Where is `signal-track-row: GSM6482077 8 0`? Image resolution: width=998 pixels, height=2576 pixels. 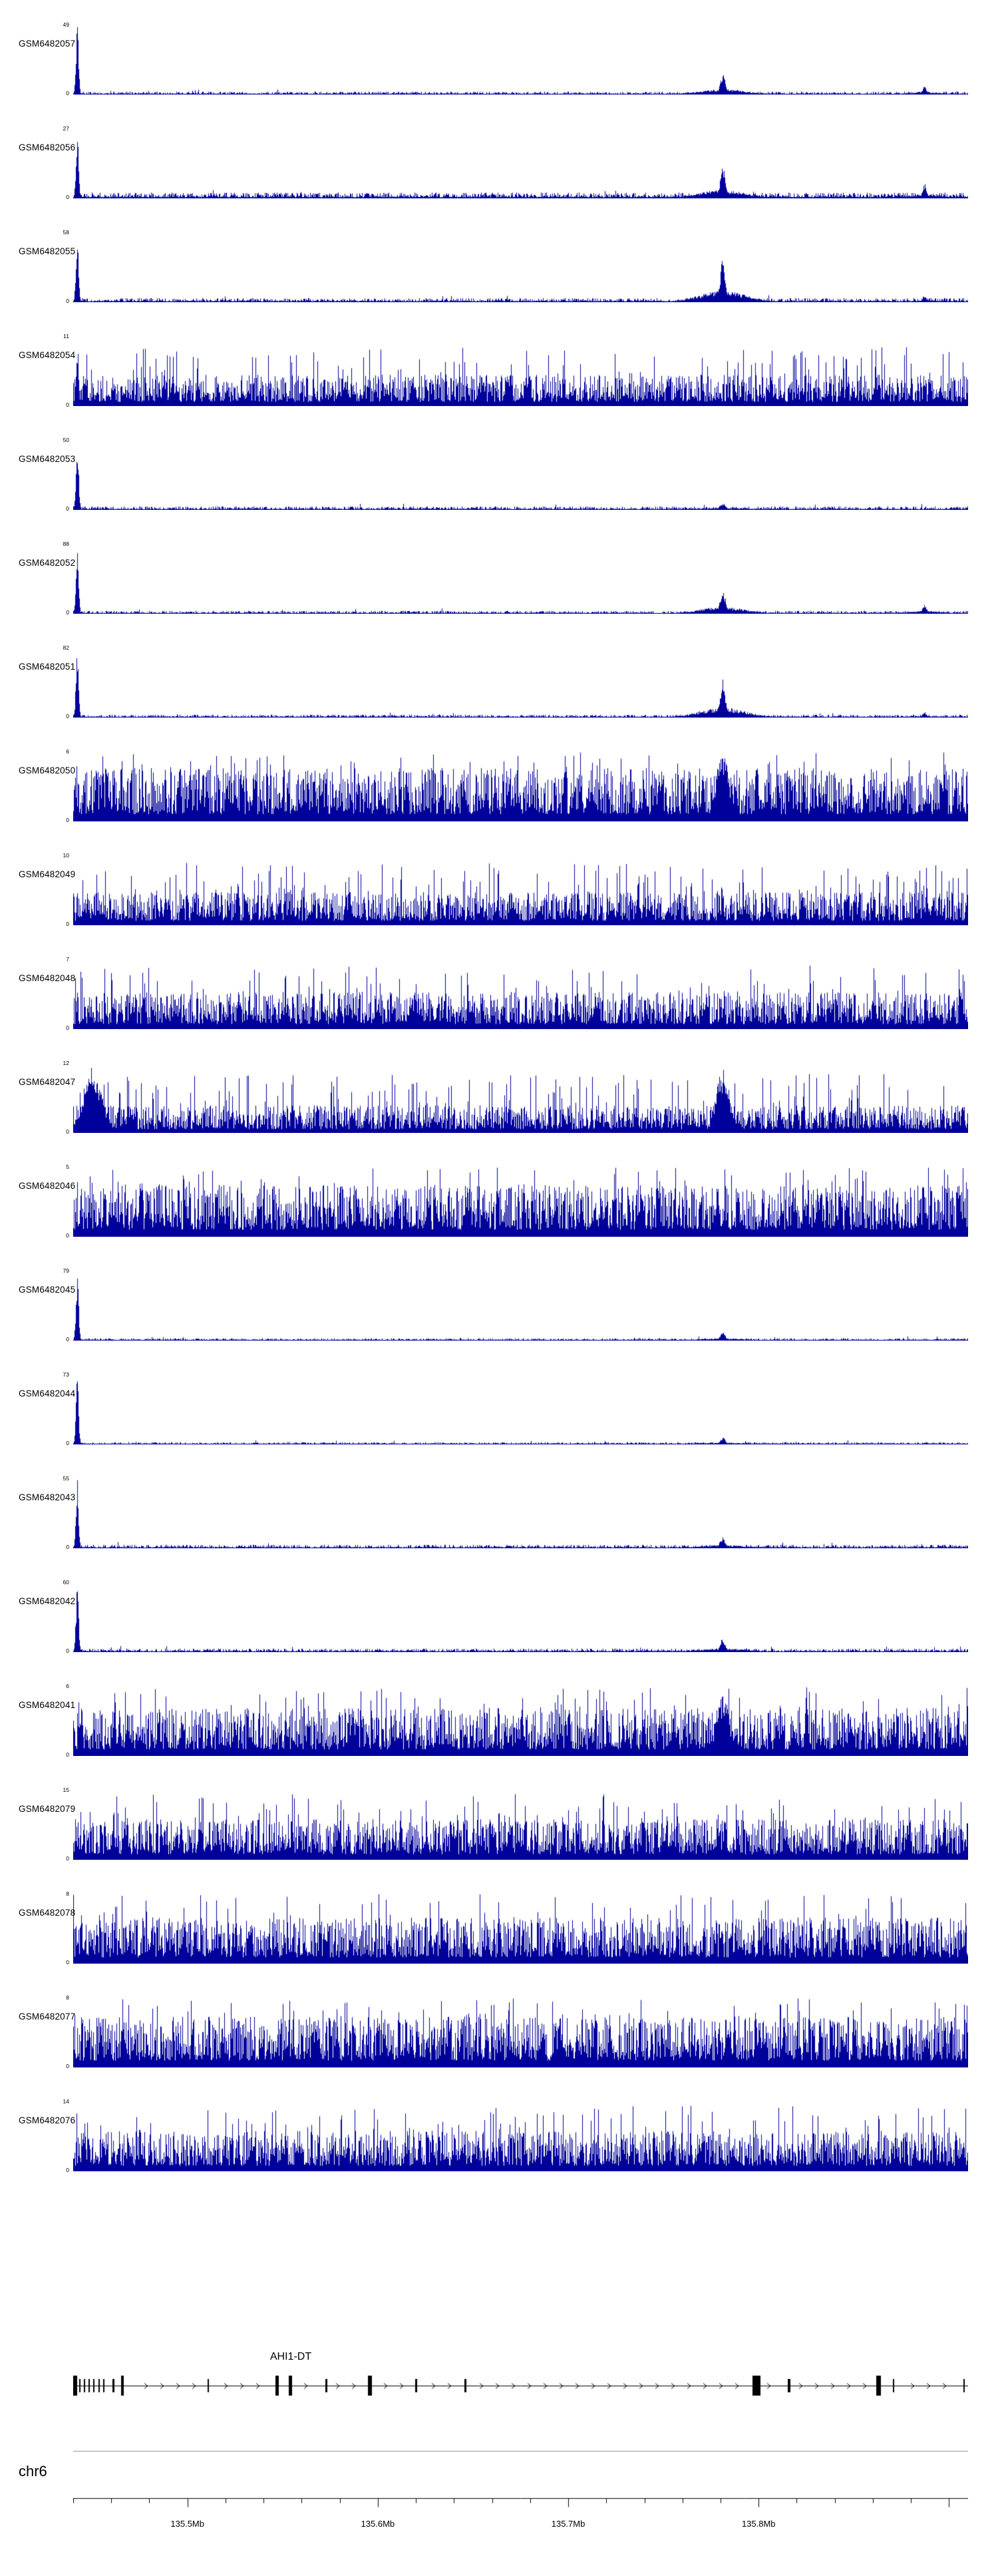 signal-track-row: GSM6482077 8 0 is located at coordinates (499, 2030).